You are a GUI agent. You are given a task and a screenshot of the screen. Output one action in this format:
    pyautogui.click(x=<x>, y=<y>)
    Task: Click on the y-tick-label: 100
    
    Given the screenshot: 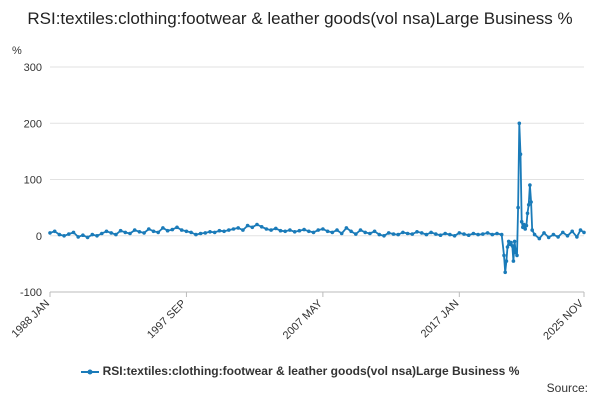 What is the action you would take?
    pyautogui.click(x=33, y=181)
    